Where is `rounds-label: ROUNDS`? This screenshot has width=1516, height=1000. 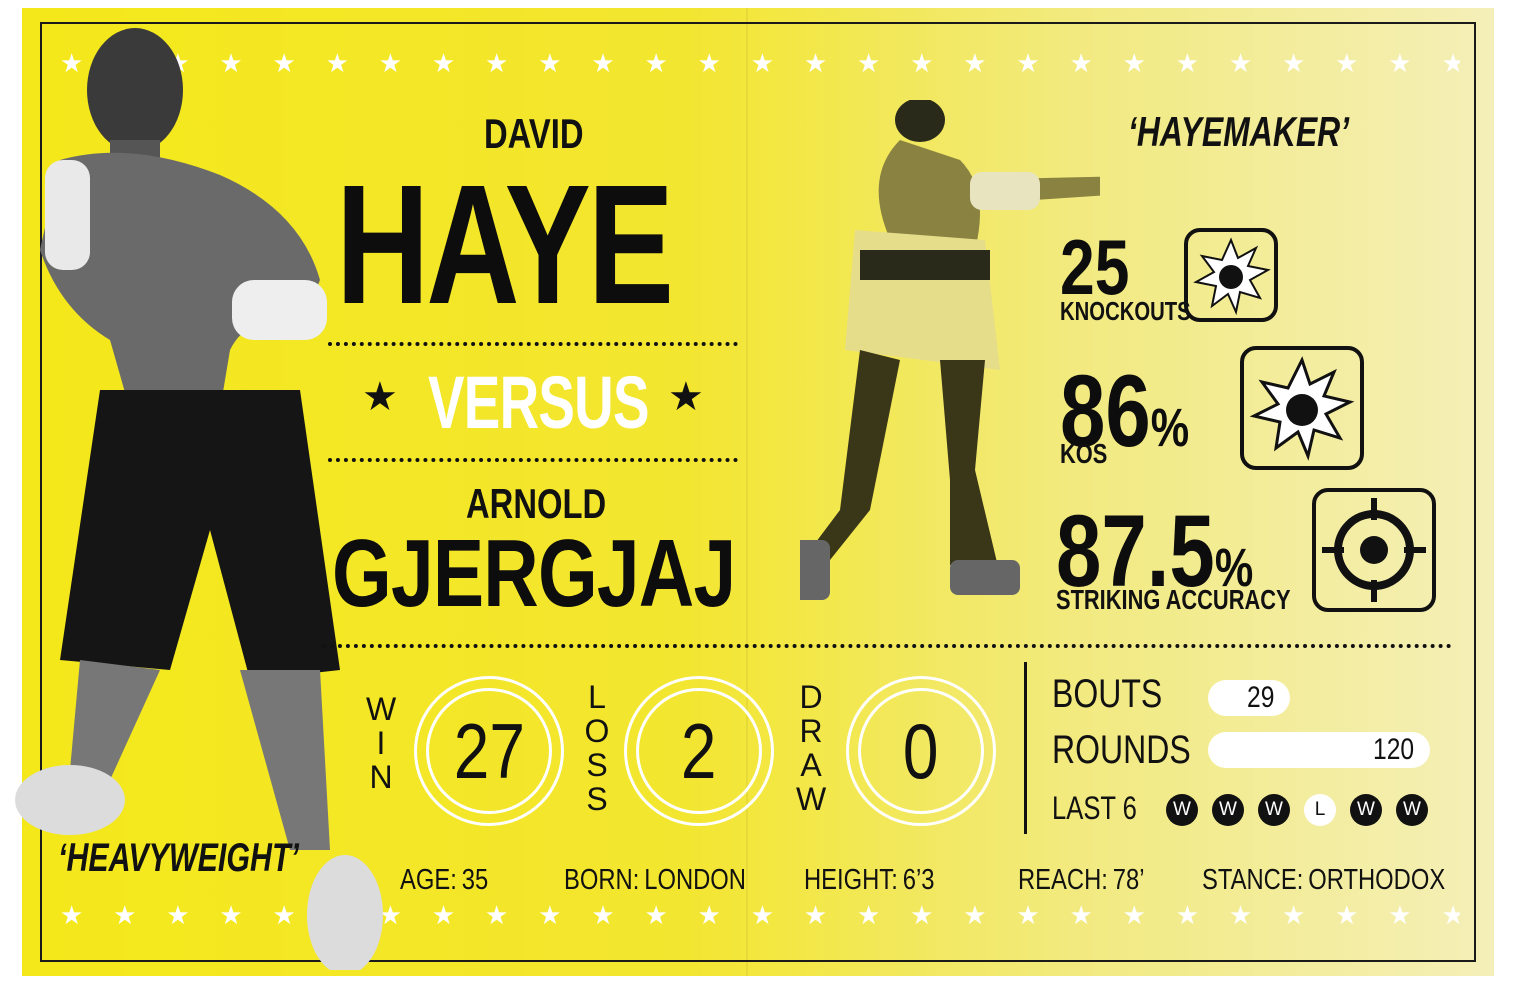
rounds-label: ROUNDS is located at coordinates (1121, 750).